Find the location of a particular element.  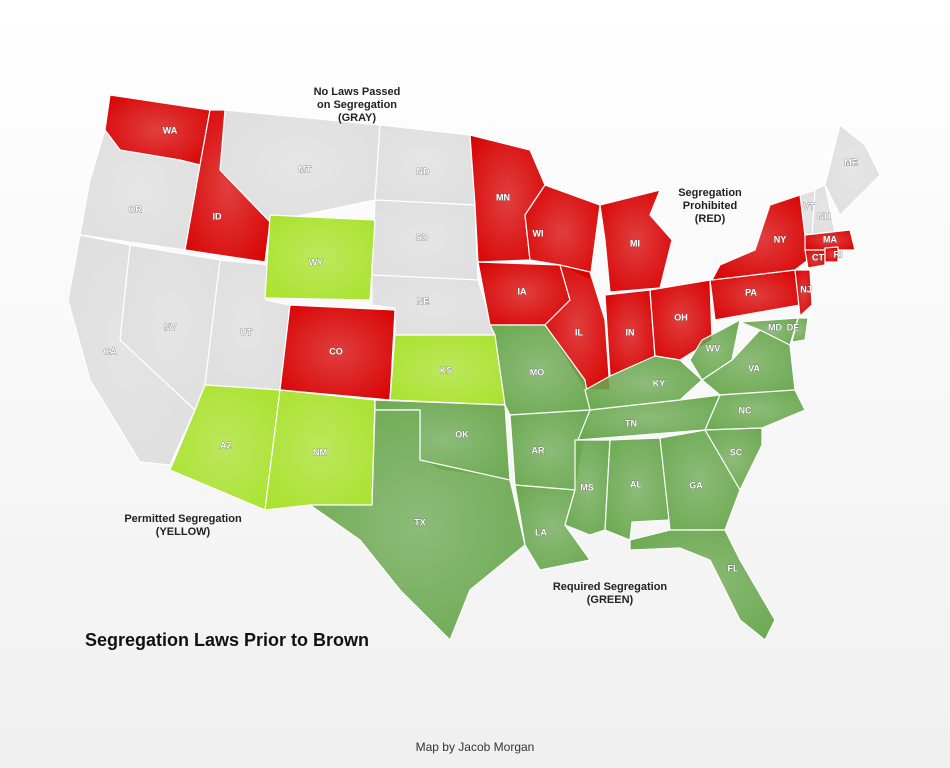

group-label: Permitted Segregation is located at coordinates (183, 519).